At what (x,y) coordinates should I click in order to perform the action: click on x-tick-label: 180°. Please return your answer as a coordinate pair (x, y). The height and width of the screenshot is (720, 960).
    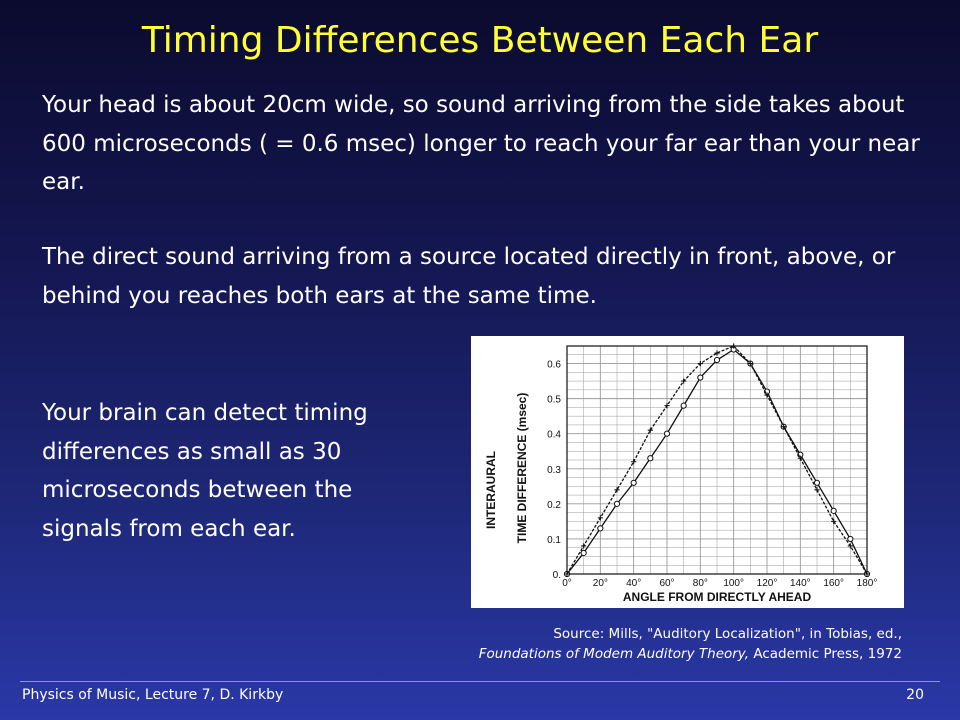
    Looking at the image, I should click on (867, 583).